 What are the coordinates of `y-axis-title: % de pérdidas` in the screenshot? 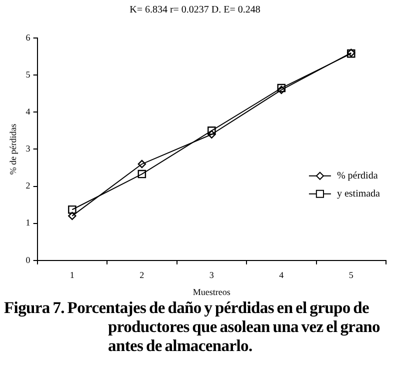 It's located at (13, 149).